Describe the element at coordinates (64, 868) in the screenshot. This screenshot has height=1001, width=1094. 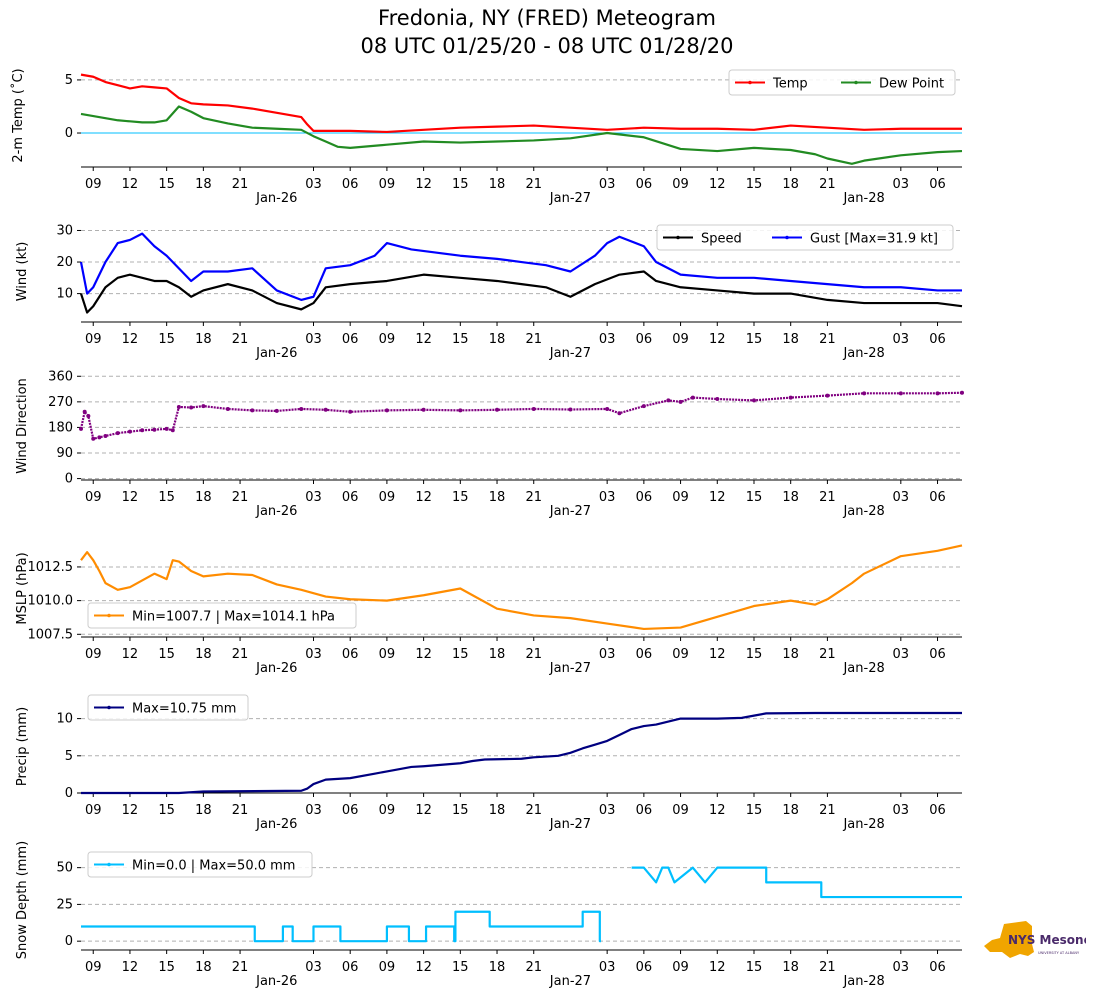
I see `y-tick-label: 50` at that location.